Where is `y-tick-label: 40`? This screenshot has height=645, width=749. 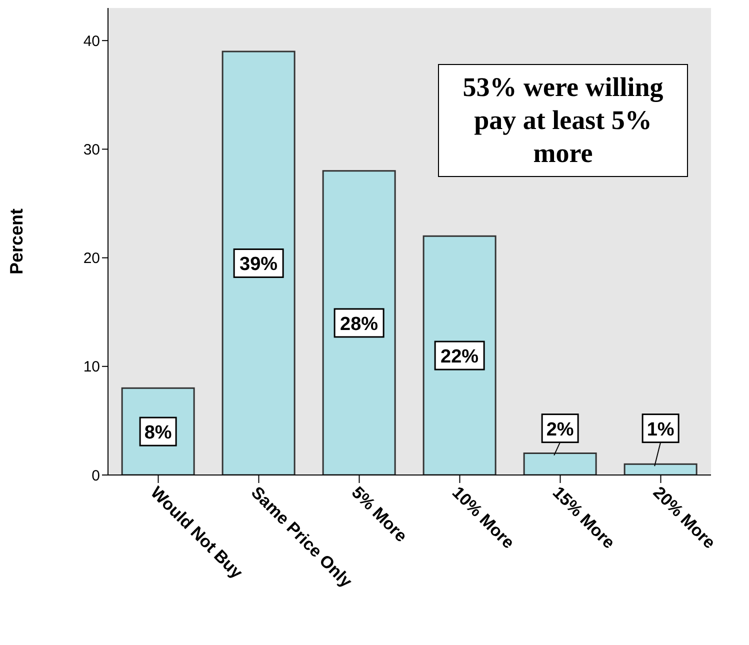 y-tick-label: 40 is located at coordinates (91, 41).